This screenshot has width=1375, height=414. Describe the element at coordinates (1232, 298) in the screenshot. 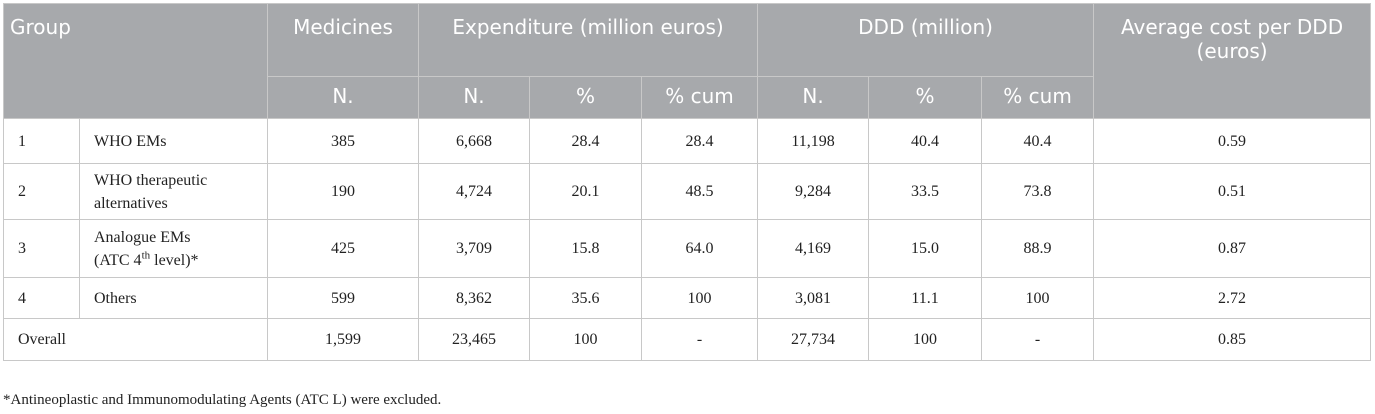

I see `average-cost: 2.72` at that location.